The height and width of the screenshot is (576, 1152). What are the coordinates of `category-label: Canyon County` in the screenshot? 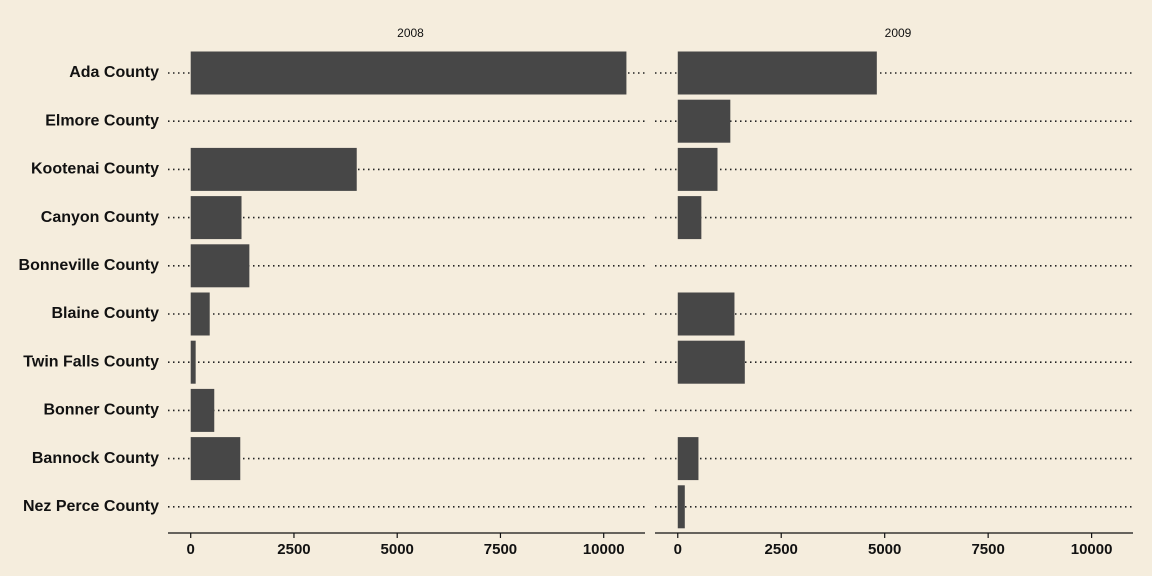 It's located at (100, 217).